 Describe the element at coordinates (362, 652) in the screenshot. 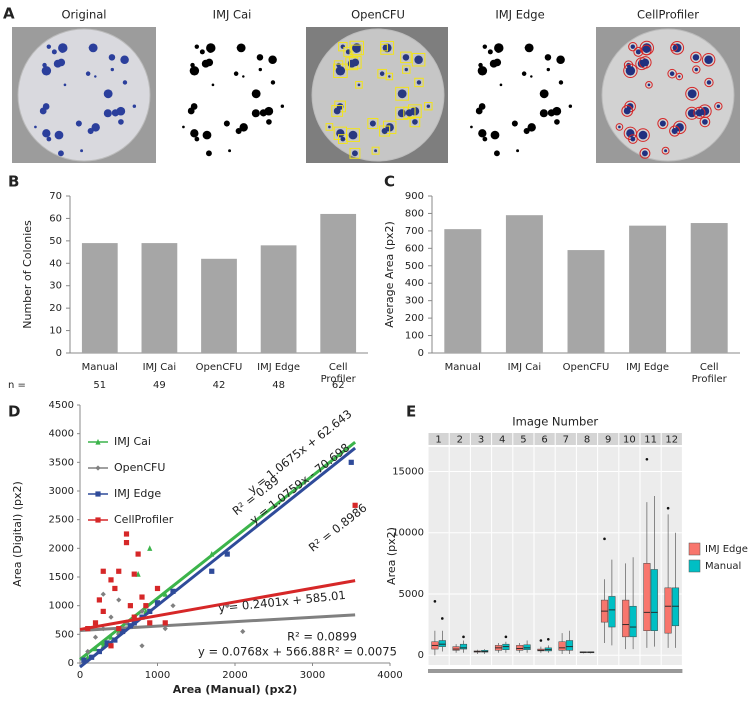

I see `fit-r2: R² = 0.0075` at that location.